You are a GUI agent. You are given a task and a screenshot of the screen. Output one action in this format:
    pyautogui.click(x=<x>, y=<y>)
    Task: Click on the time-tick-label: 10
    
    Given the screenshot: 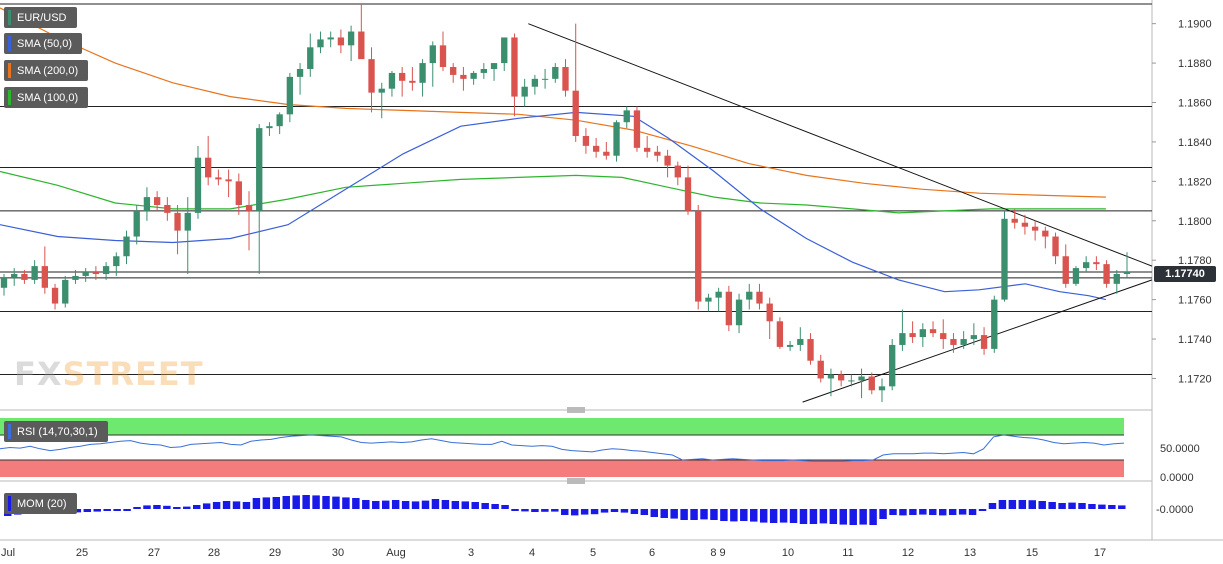 What is the action you would take?
    pyautogui.click(x=788, y=553)
    